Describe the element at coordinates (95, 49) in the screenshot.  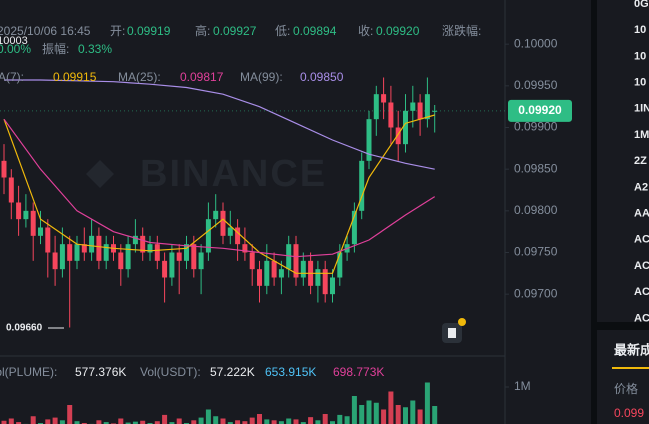
I see `header-value: 0.33%` at that location.